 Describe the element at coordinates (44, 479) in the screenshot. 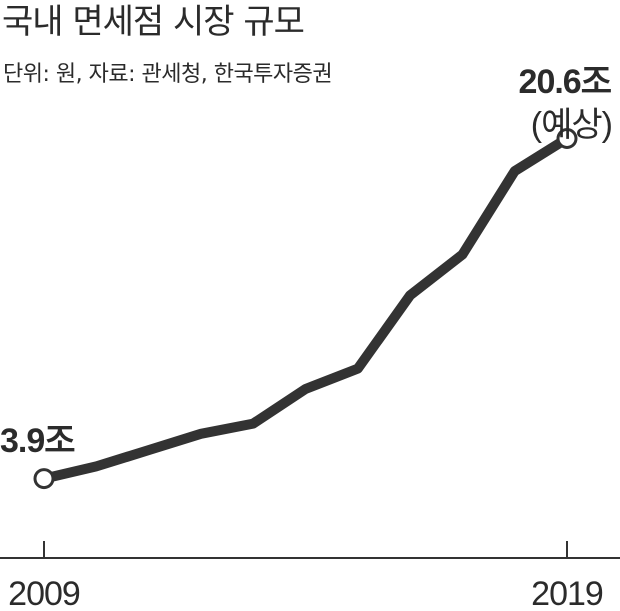

I see `data-point-2009` at that location.